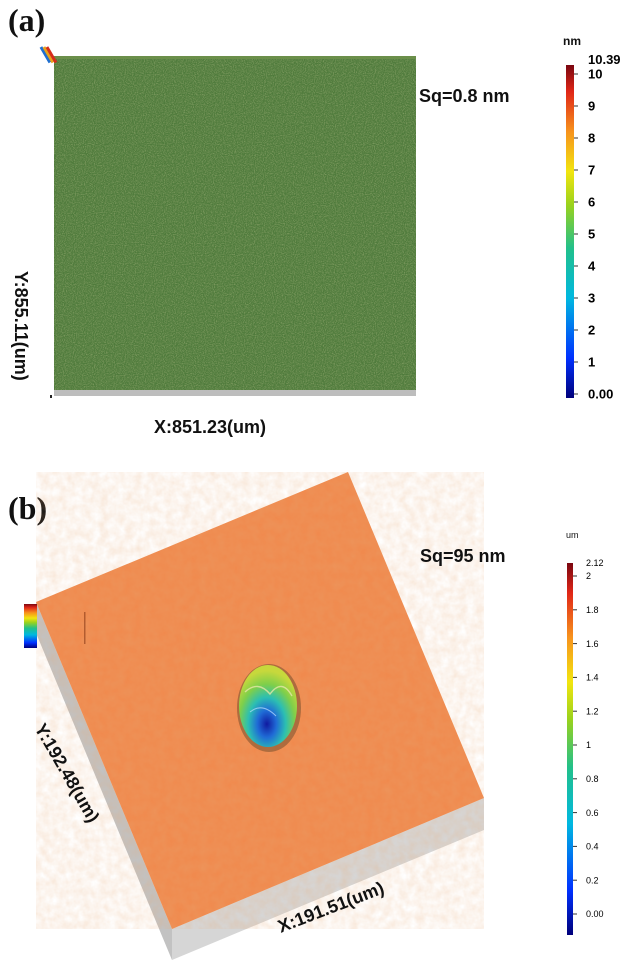 The width and height of the screenshot is (630, 969). I want to click on colorbar-a-tick-label: 9, so click(591, 106).